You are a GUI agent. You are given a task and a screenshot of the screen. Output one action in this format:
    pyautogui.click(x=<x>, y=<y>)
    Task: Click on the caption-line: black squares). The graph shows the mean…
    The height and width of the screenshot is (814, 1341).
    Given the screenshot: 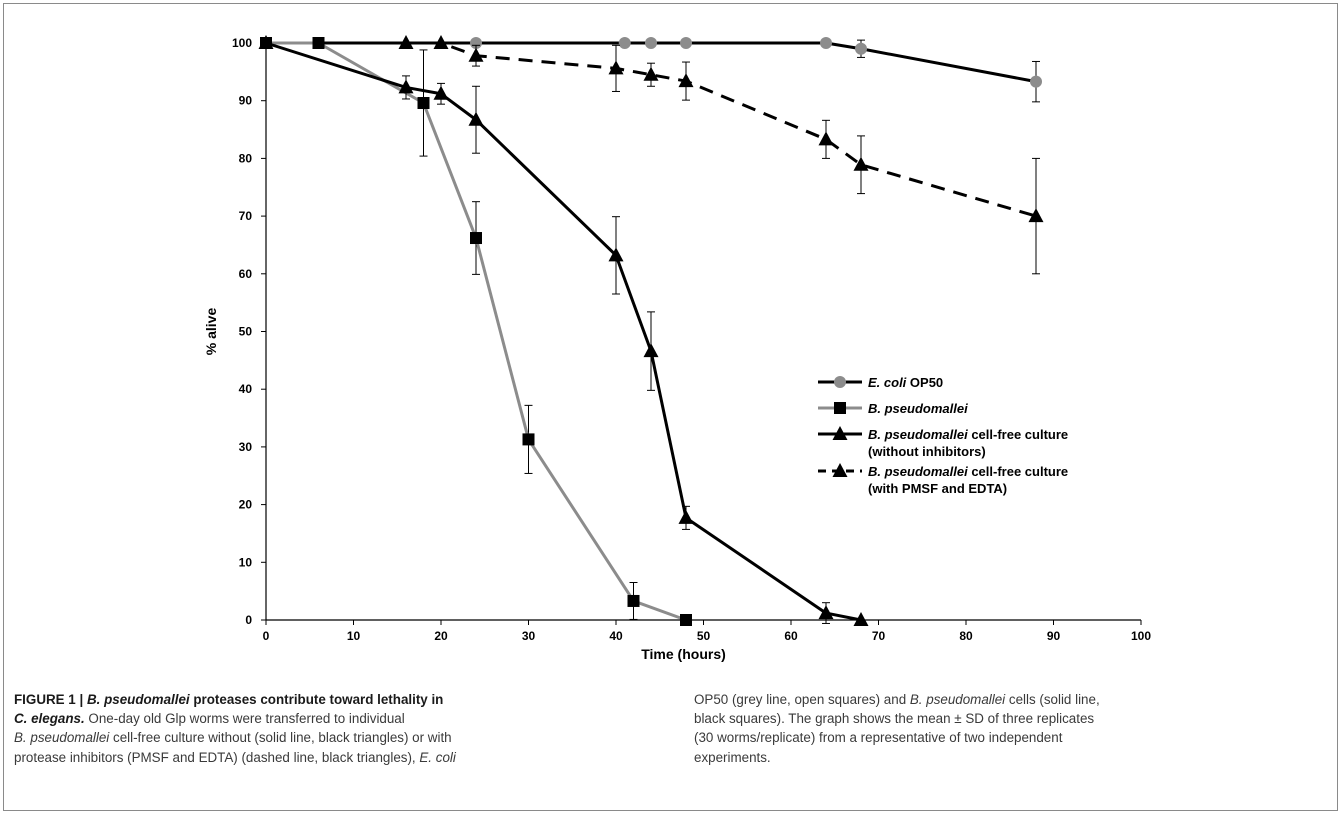 What is the action you would take?
    pyautogui.click(x=1004, y=718)
    